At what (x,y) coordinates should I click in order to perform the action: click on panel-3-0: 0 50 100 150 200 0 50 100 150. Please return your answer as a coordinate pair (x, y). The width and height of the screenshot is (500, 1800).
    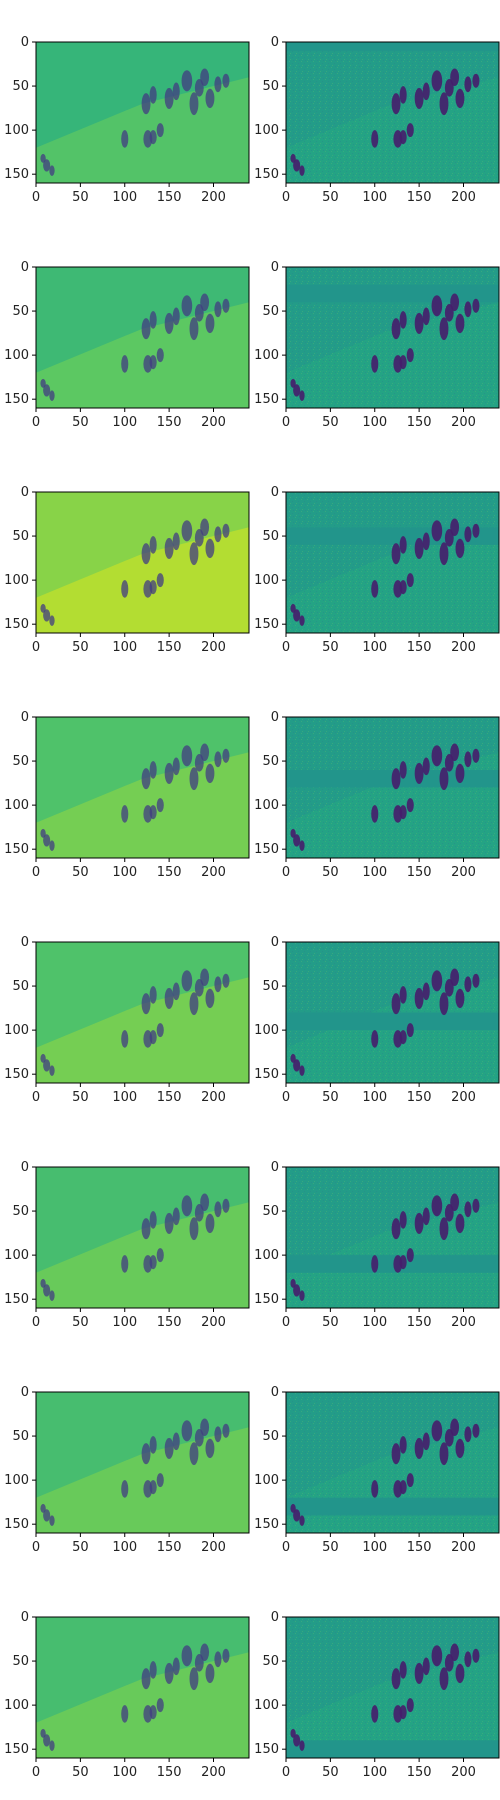
    Looking at the image, I should click on (127, 795).